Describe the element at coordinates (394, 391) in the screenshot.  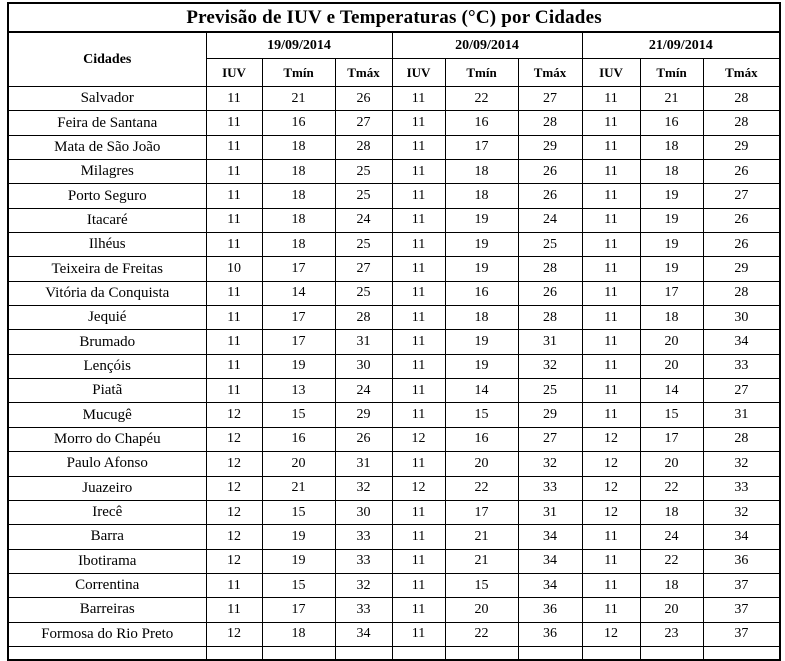
I see `table-row: Piatã 11 13 24 11 14 25 11 14 27` at that location.